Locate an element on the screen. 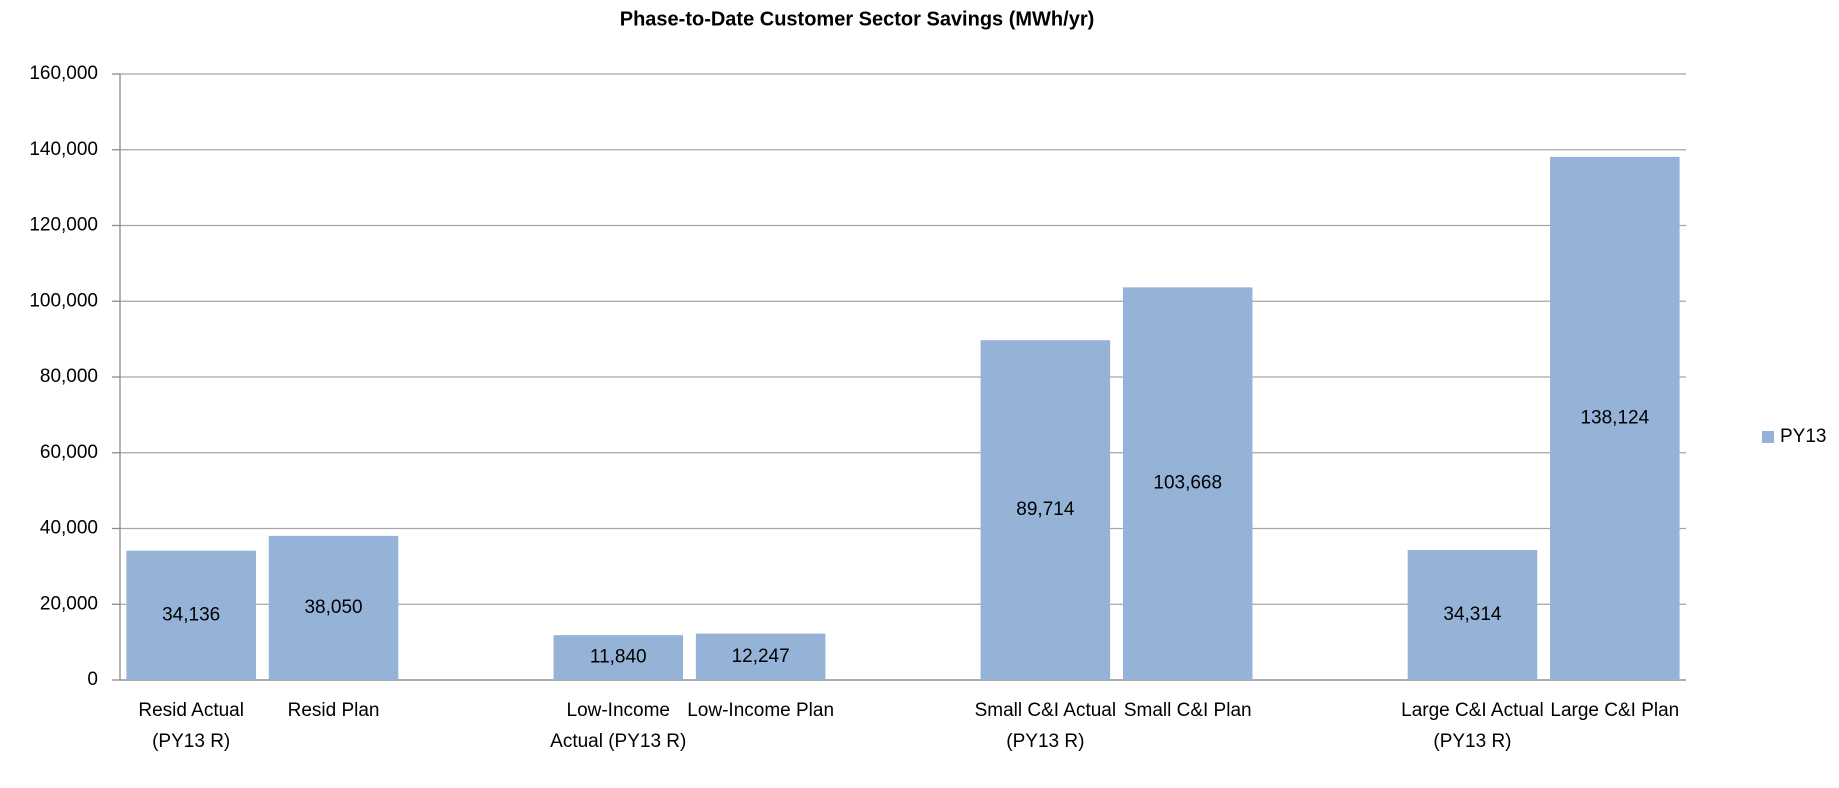 This screenshot has height=788, width=1839. x-tick-label: Large C&I Actual (PY13 R) is located at coordinates (1472, 726).